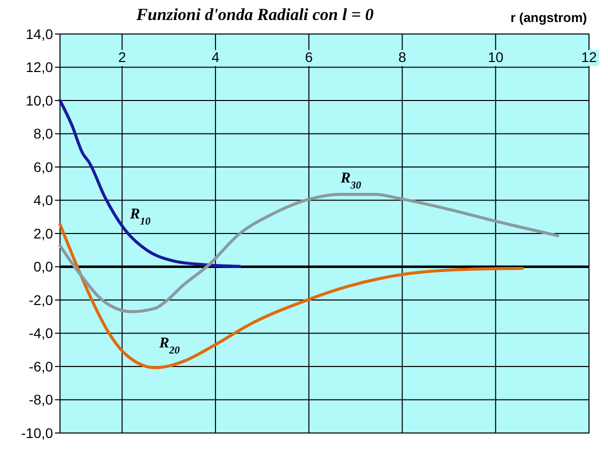 Image resolution: width=608 pixels, height=451 pixels. What do you see at coordinates (44, 200) in the screenshot?
I see `y-tick-label: 4,0` at bounding box center [44, 200].